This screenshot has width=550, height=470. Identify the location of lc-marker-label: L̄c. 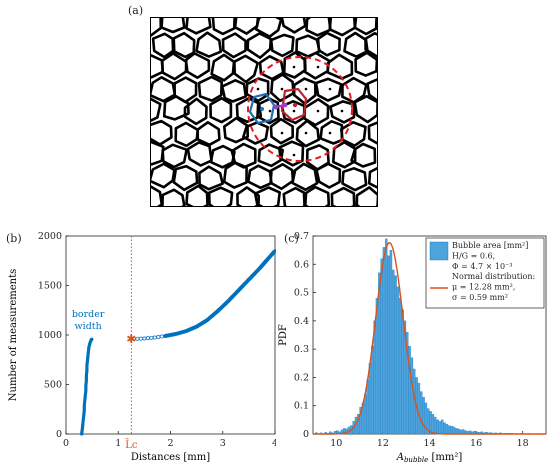
(131, 445).